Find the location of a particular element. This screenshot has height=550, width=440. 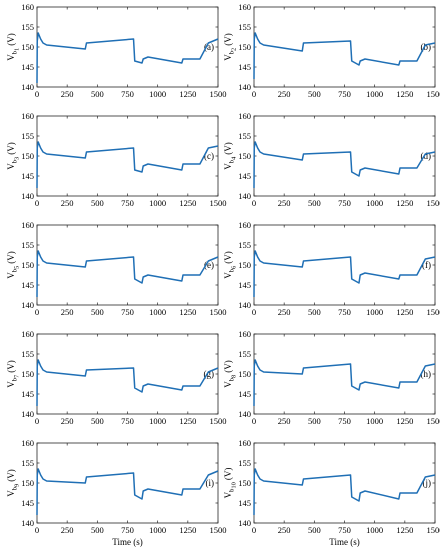

panel-label: (g) is located at coordinates (209, 374).